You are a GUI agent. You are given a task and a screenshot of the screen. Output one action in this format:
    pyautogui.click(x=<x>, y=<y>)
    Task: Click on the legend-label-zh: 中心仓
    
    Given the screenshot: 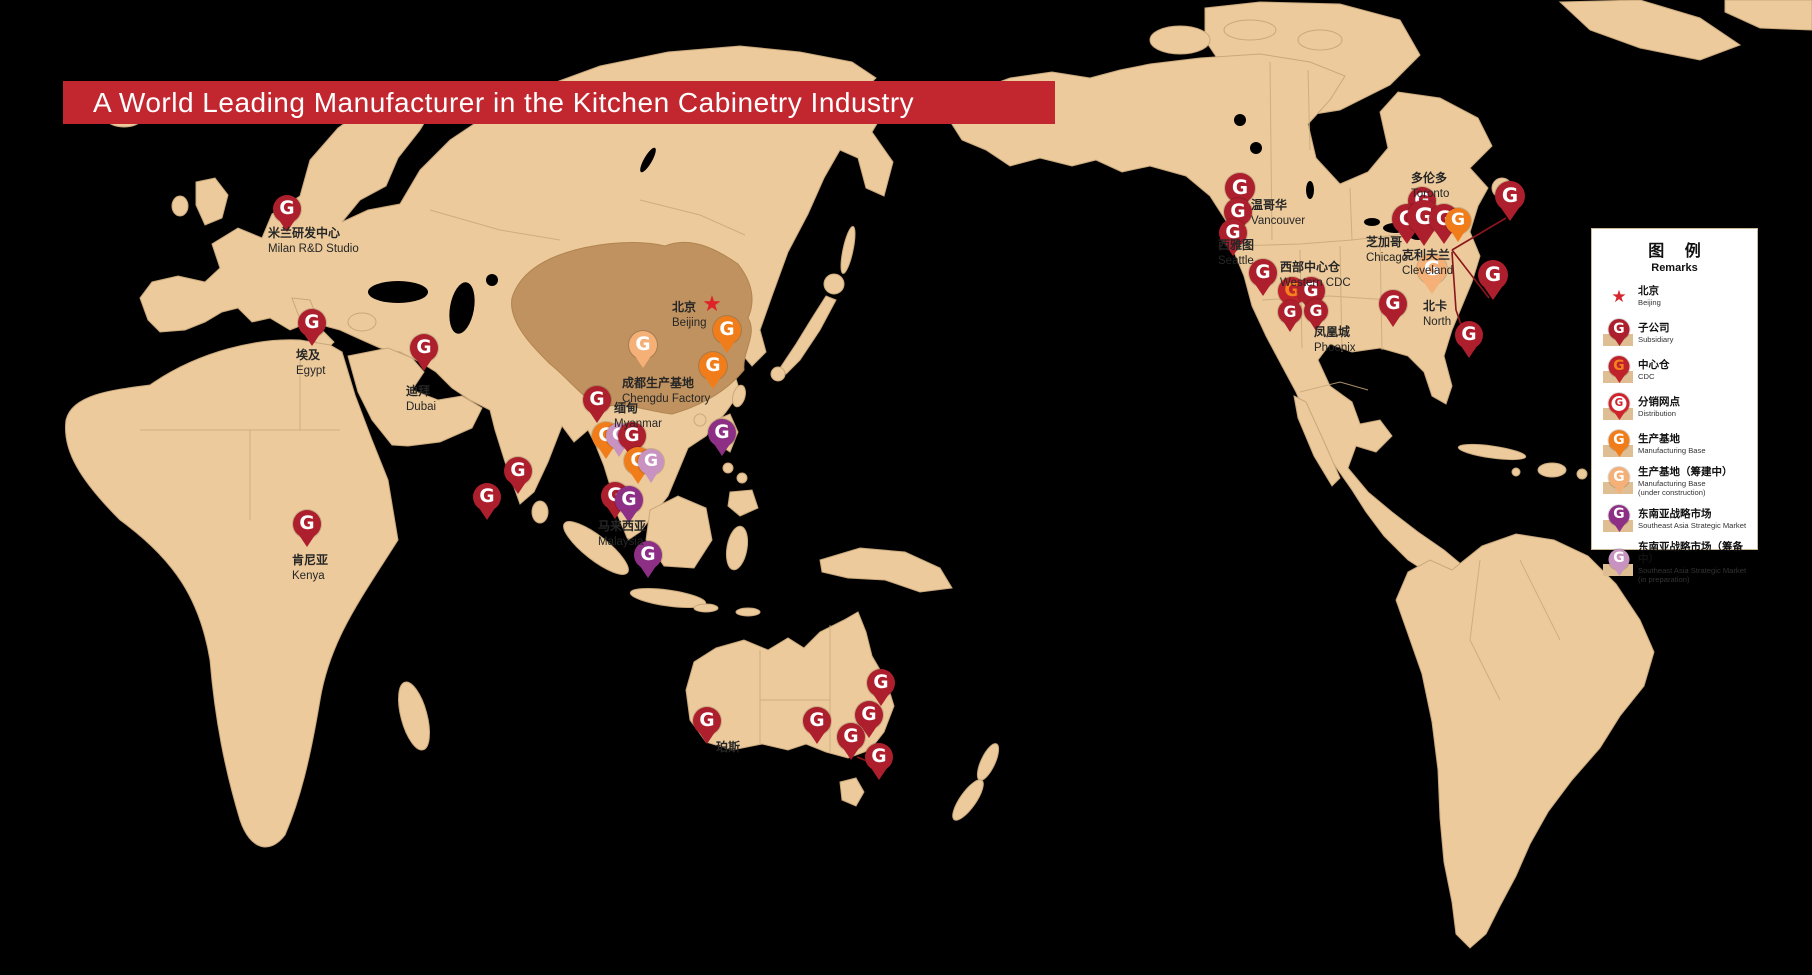 What is the action you would take?
    pyautogui.click(x=1654, y=365)
    